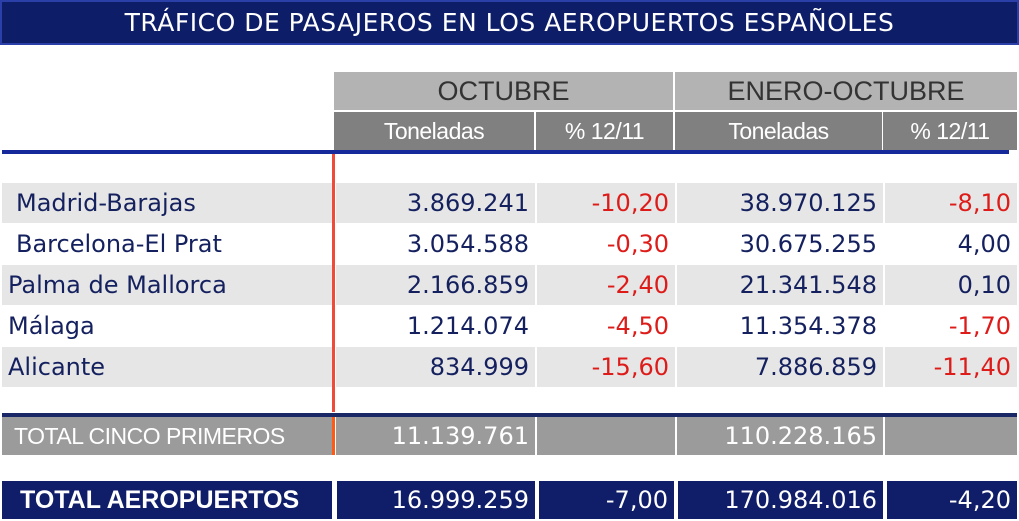 The width and height of the screenshot is (1019, 521). I want to click on col-header-ytd-toneladas: Toneladas, so click(778, 131).